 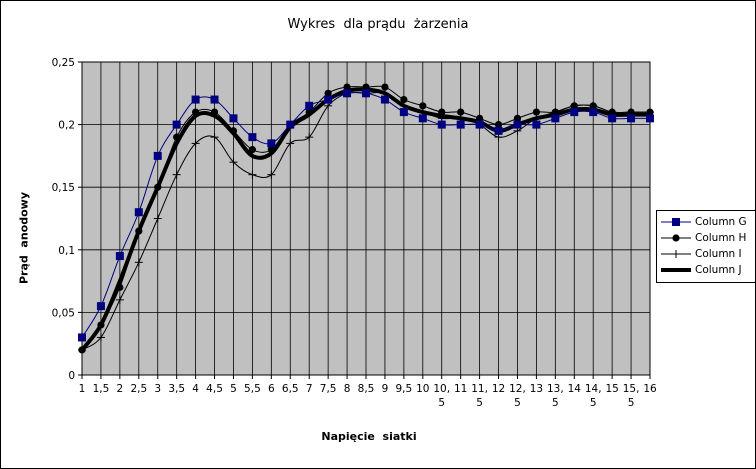 I want to click on legend-item: Column G, so click(x=706, y=222).